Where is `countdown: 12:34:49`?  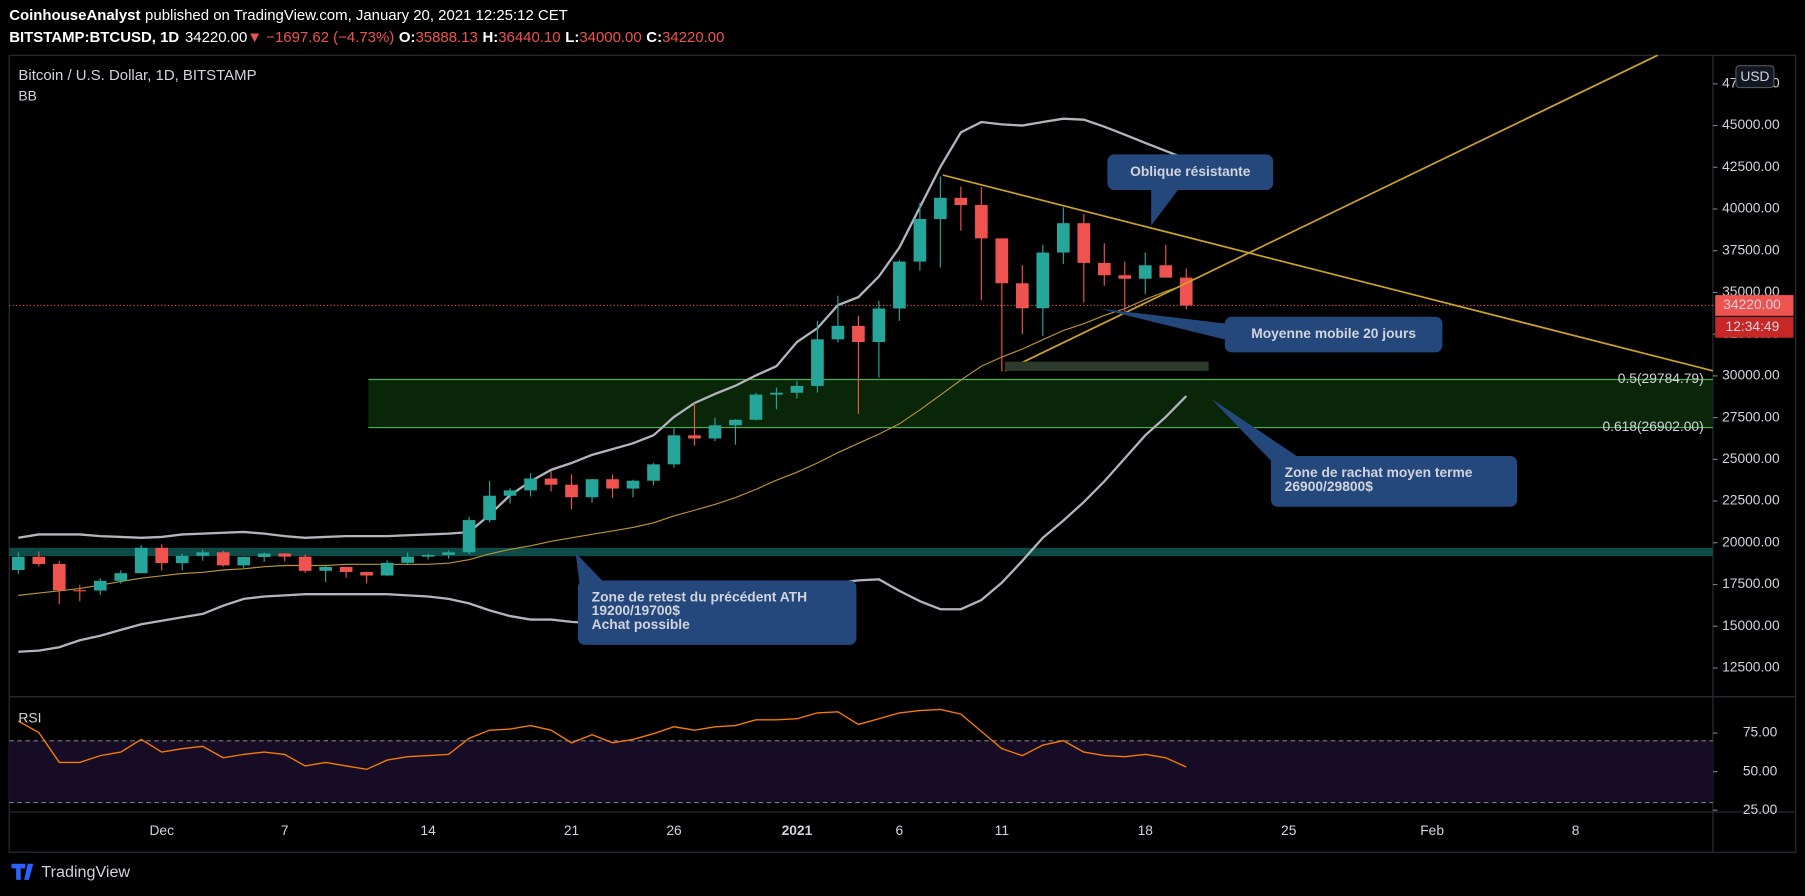
countdown: 12:34:49 is located at coordinates (1753, 326).